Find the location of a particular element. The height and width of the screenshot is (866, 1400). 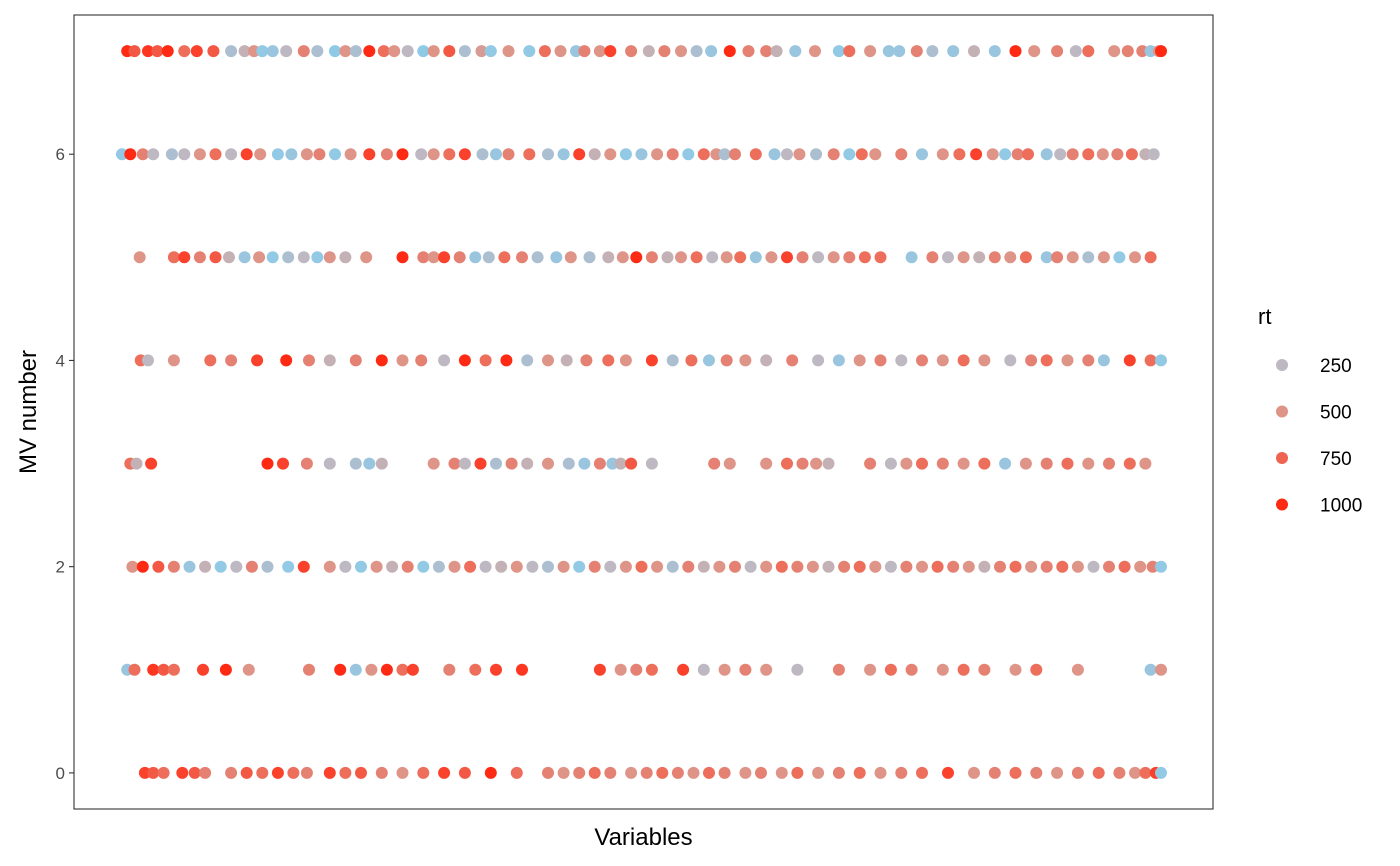

legend-label-750: 750 is located at coordinates (1336, 459).